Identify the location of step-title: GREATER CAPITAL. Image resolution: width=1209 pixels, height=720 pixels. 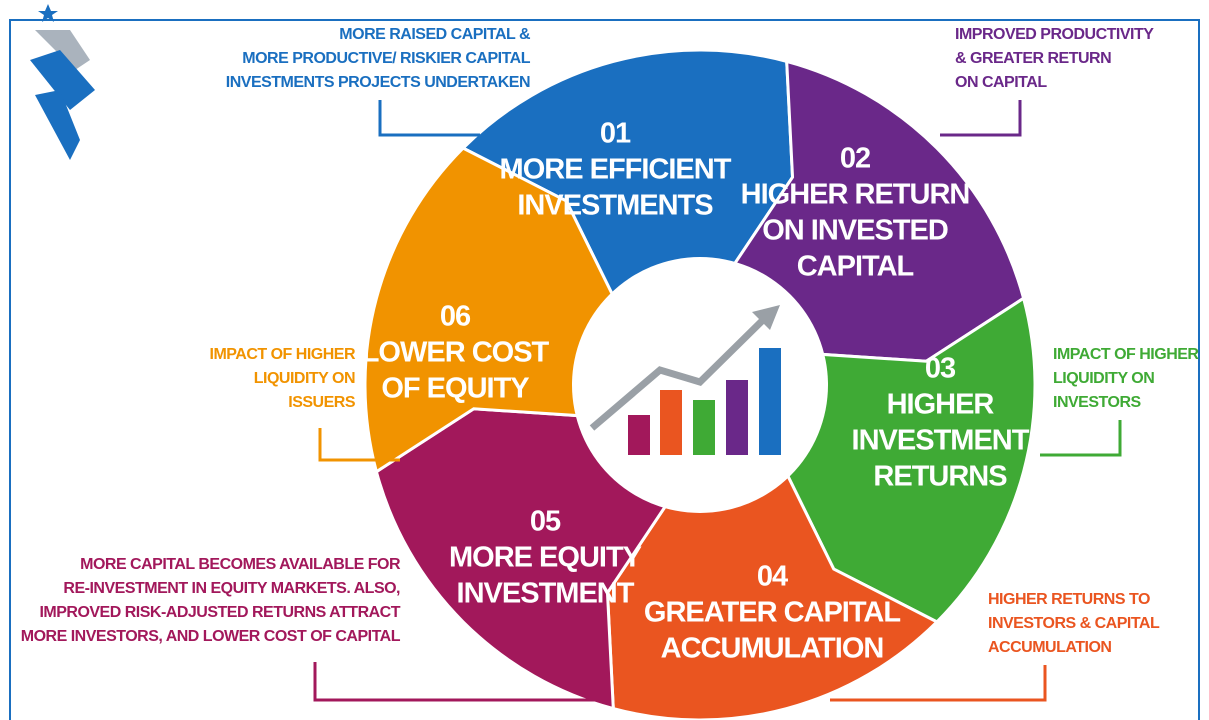
(772, 613).